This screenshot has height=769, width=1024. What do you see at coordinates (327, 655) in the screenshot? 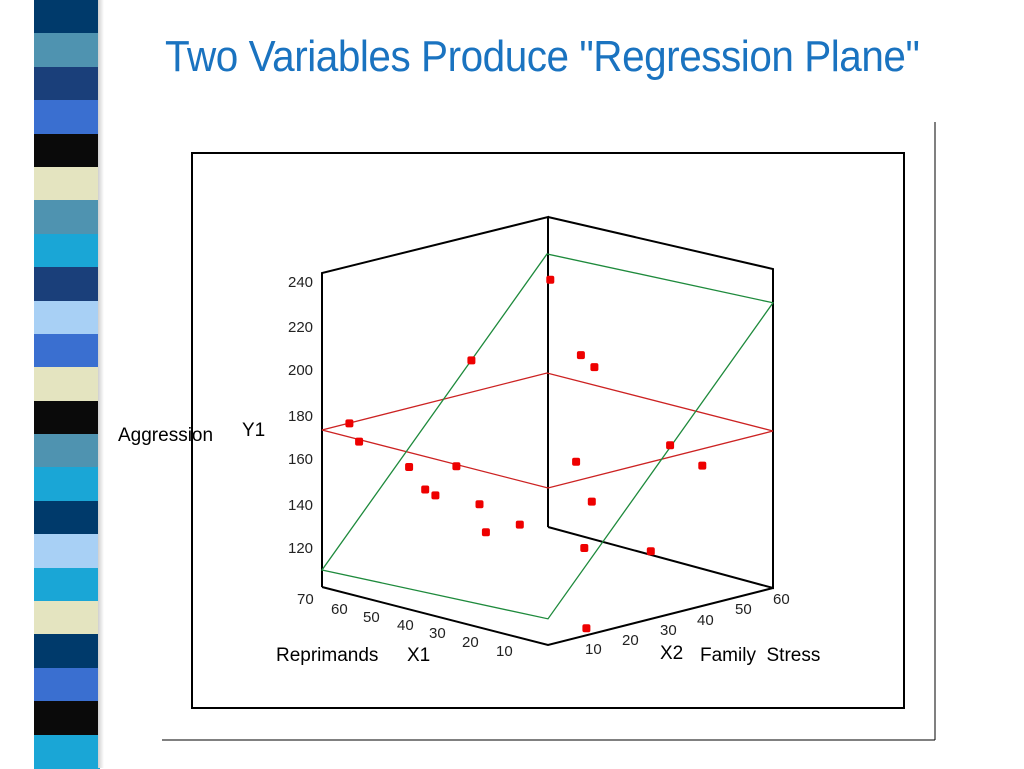
I see `x1-axis-label: Reprimands` at bounding box center [327, 655].